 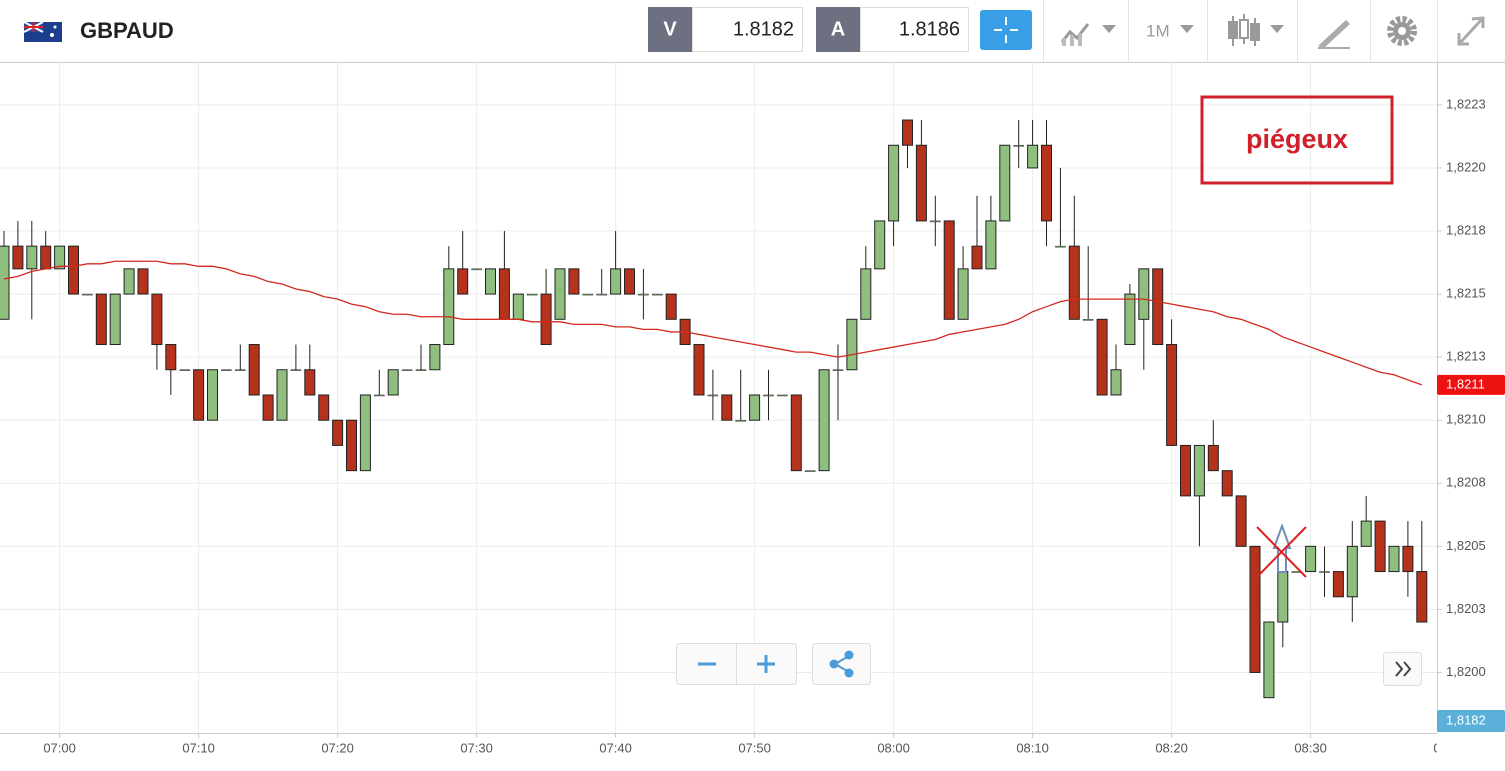 What do you see at coordinates (754, 747) in the screenshot?
I see `x-tick-label: 07:50` at bounding box center [754, 747].